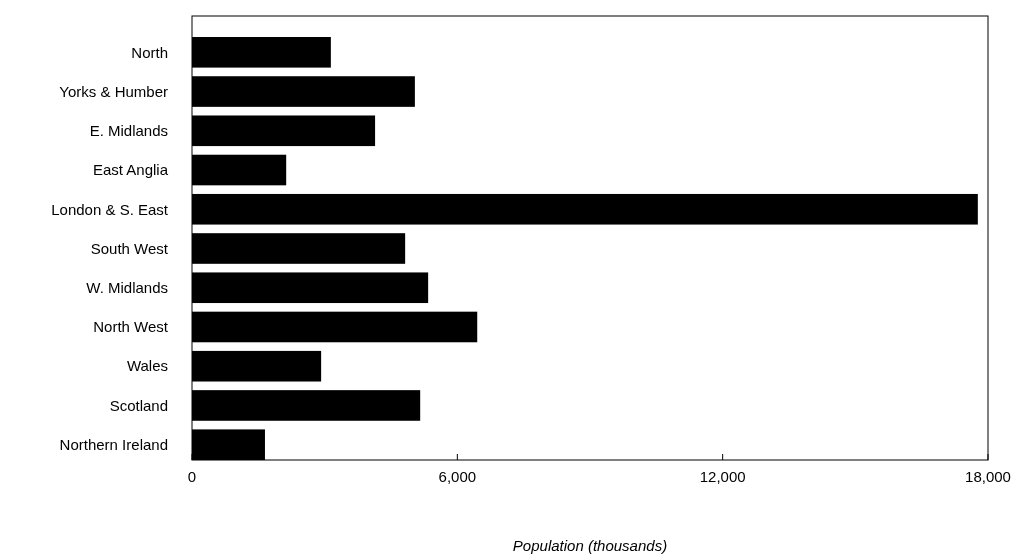 This screenshot has height=559, width=1023. Describe the element at coordinates (457, 476) in the screenshot. I see `x-tick-label: 6,000` at that location.